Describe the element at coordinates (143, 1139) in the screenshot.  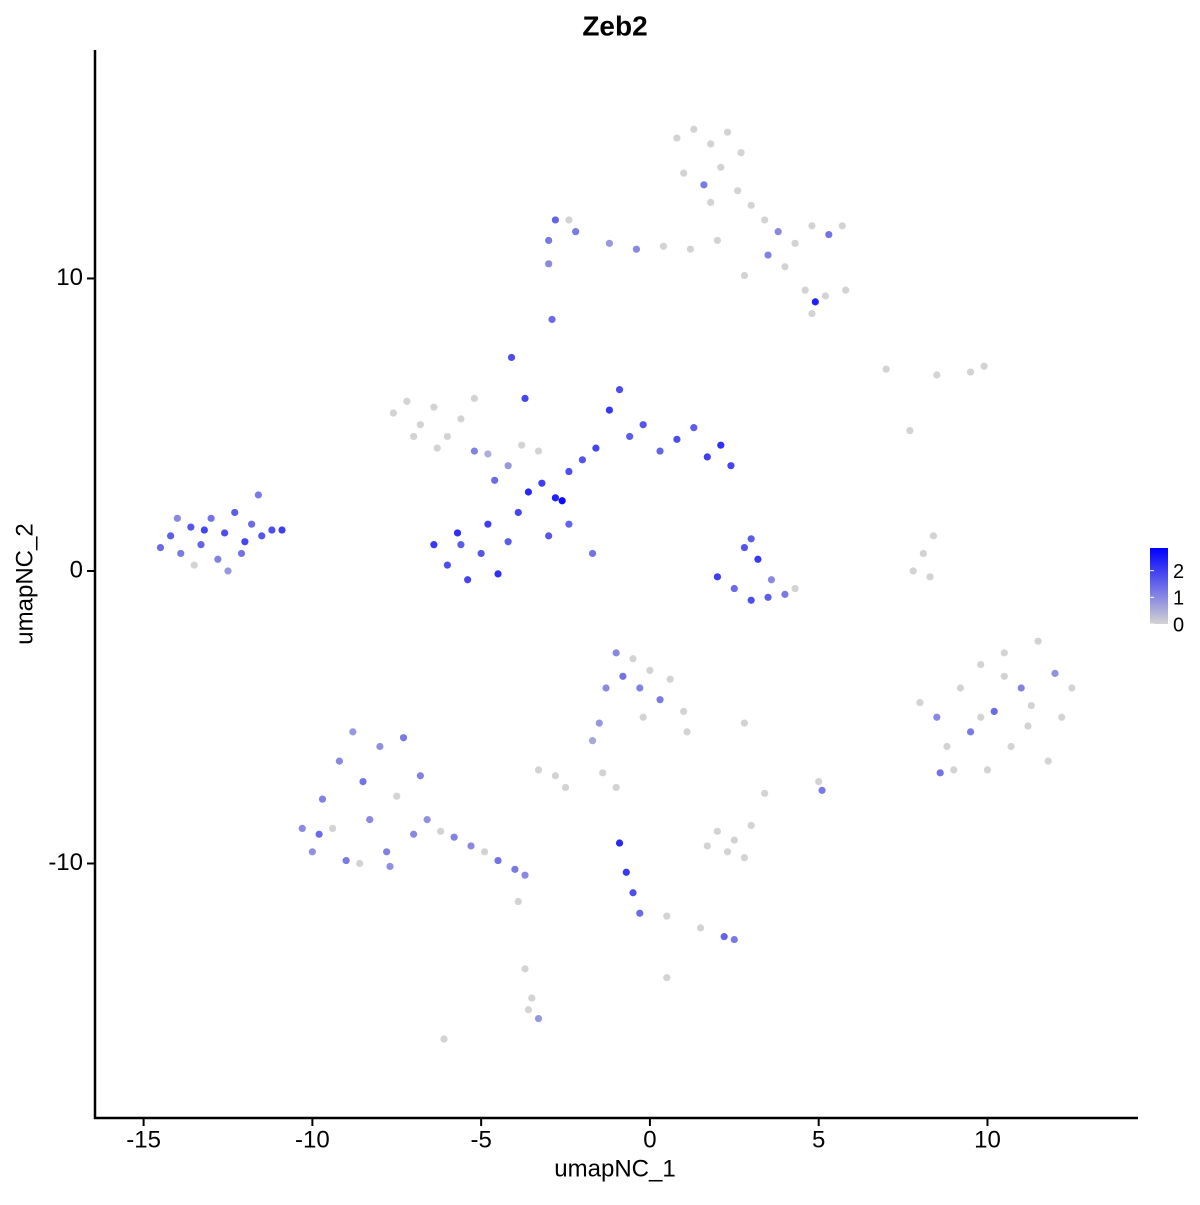
I see `x-tick-label: -15` at that location.